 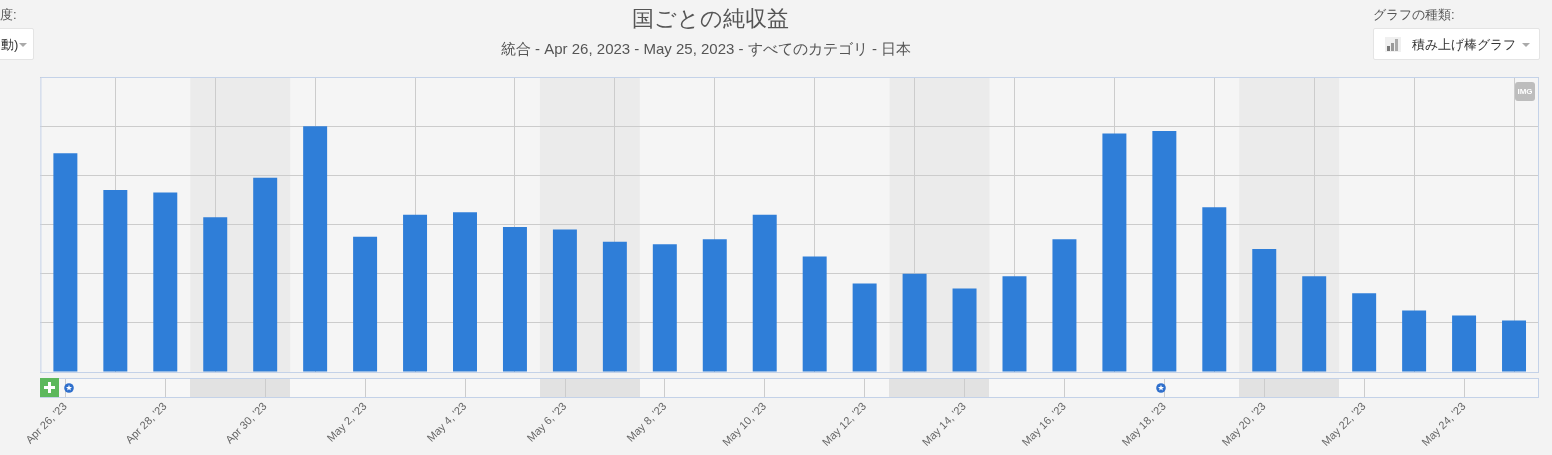 What do you see at coordinates (145, 422) in the screenshot?
I see `x-tick-label: Apr 28, '23` at bounding box center [145, 422].